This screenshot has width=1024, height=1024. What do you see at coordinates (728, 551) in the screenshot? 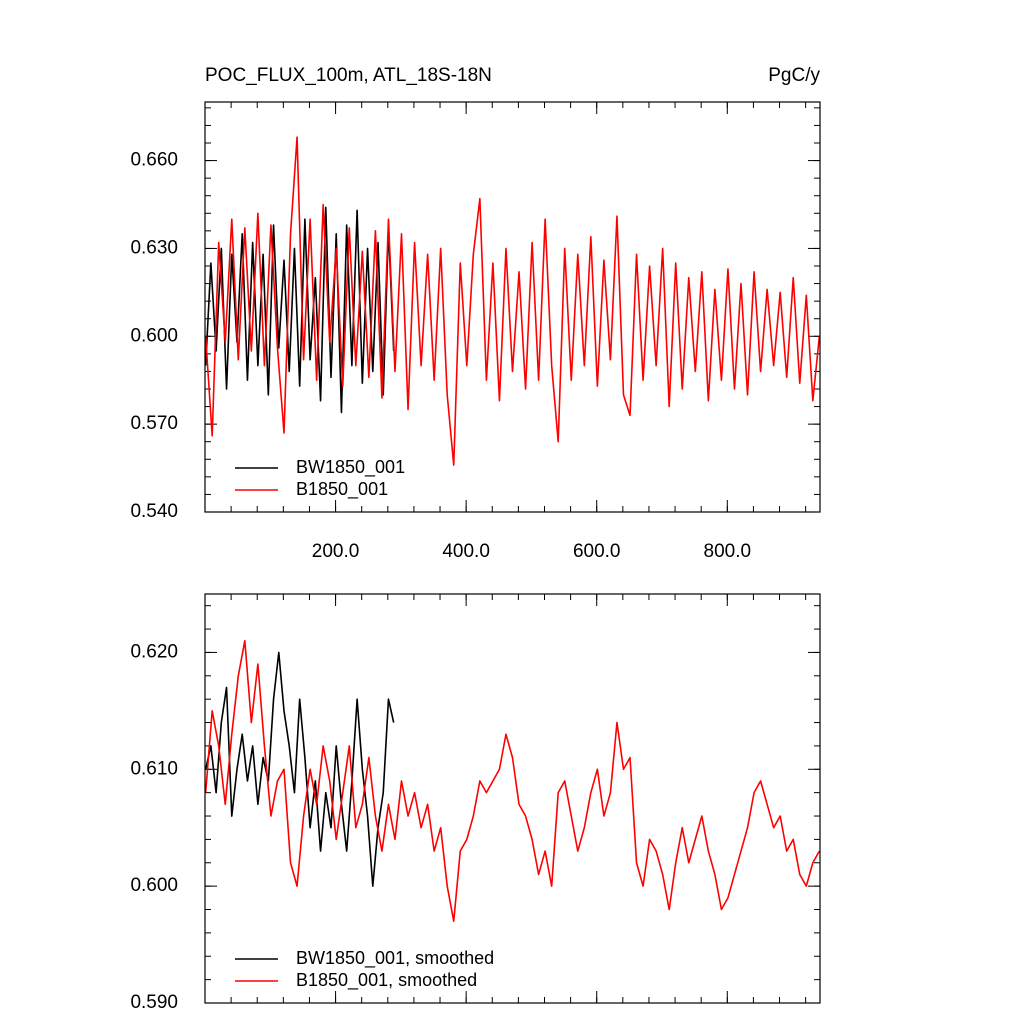
I see `x-tick-label: 800.0` at bounding box center [728, 551].